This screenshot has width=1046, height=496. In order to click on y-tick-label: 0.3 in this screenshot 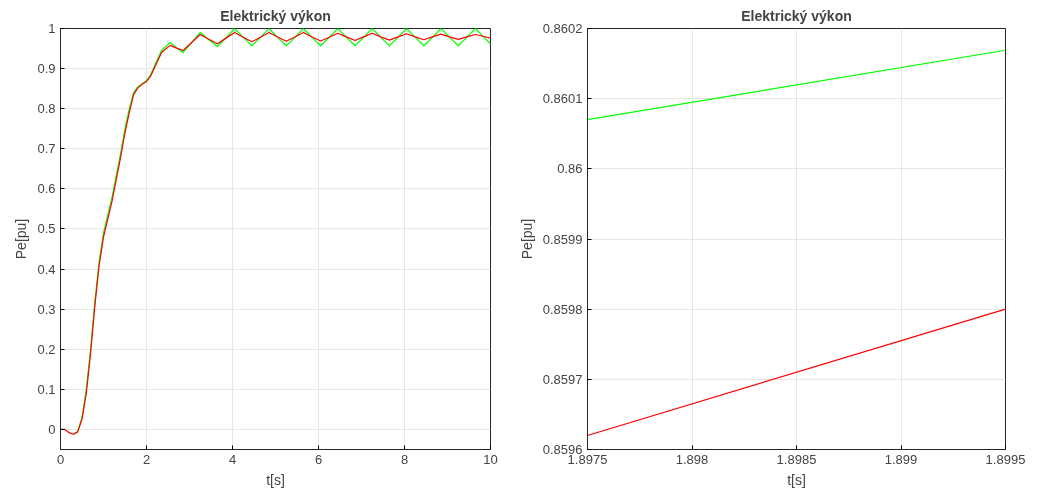, I will do `click(46, 309)`.